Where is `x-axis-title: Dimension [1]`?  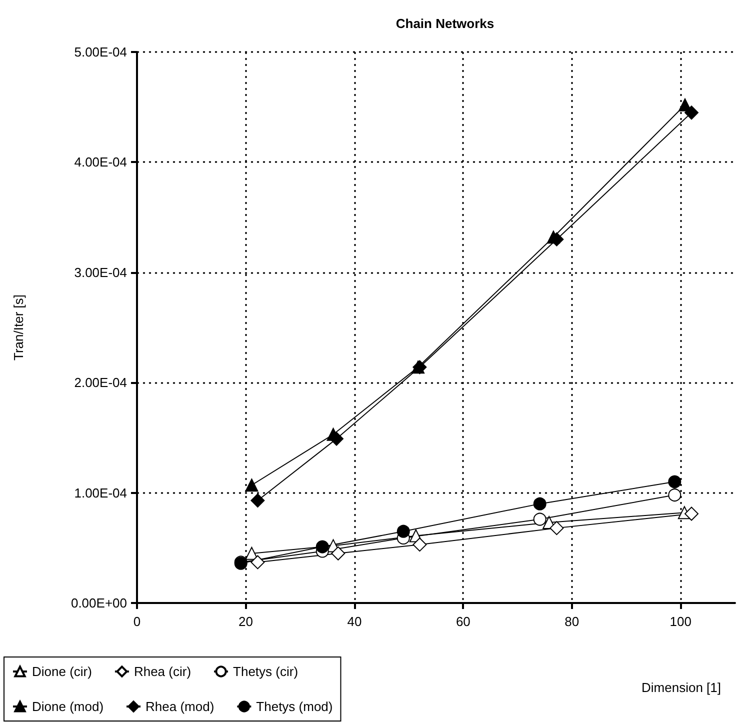 x-axis-title: Dimension [1] is located at coordinates (682, 687).